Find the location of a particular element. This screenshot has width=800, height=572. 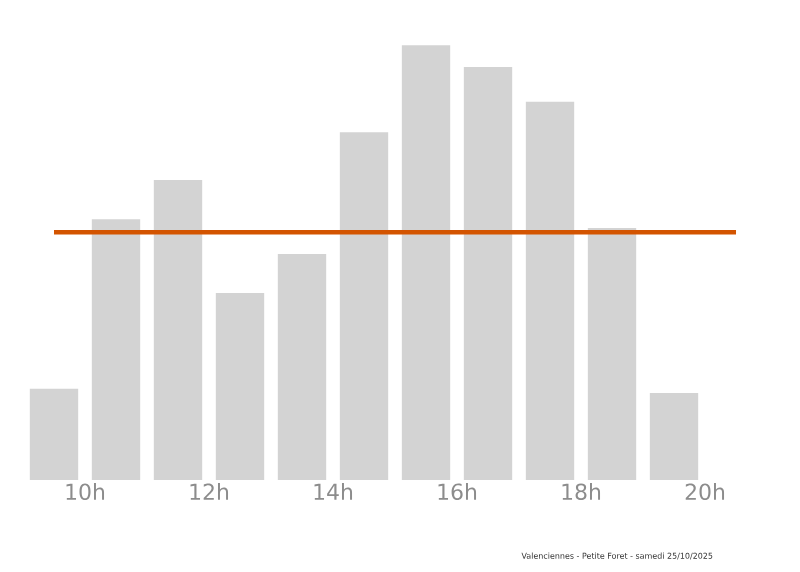

x-tick-label: 16h is located at coordinates (457, 491).